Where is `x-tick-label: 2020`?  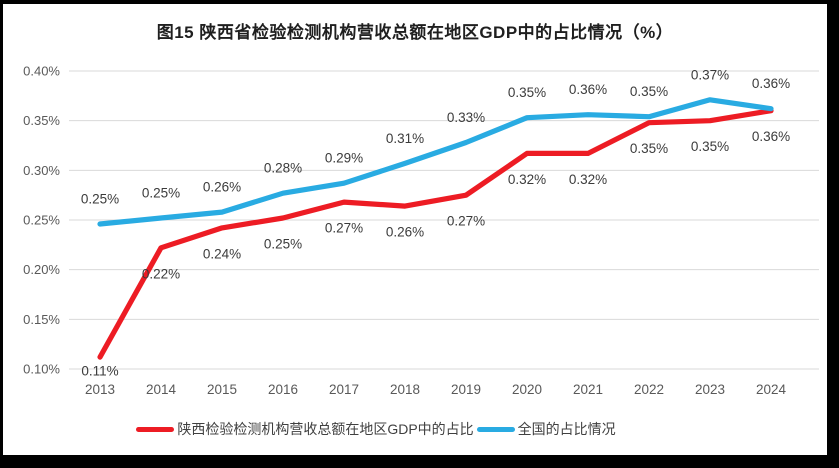 x-tick-label: 2020 is located at coordinates (527, 389).